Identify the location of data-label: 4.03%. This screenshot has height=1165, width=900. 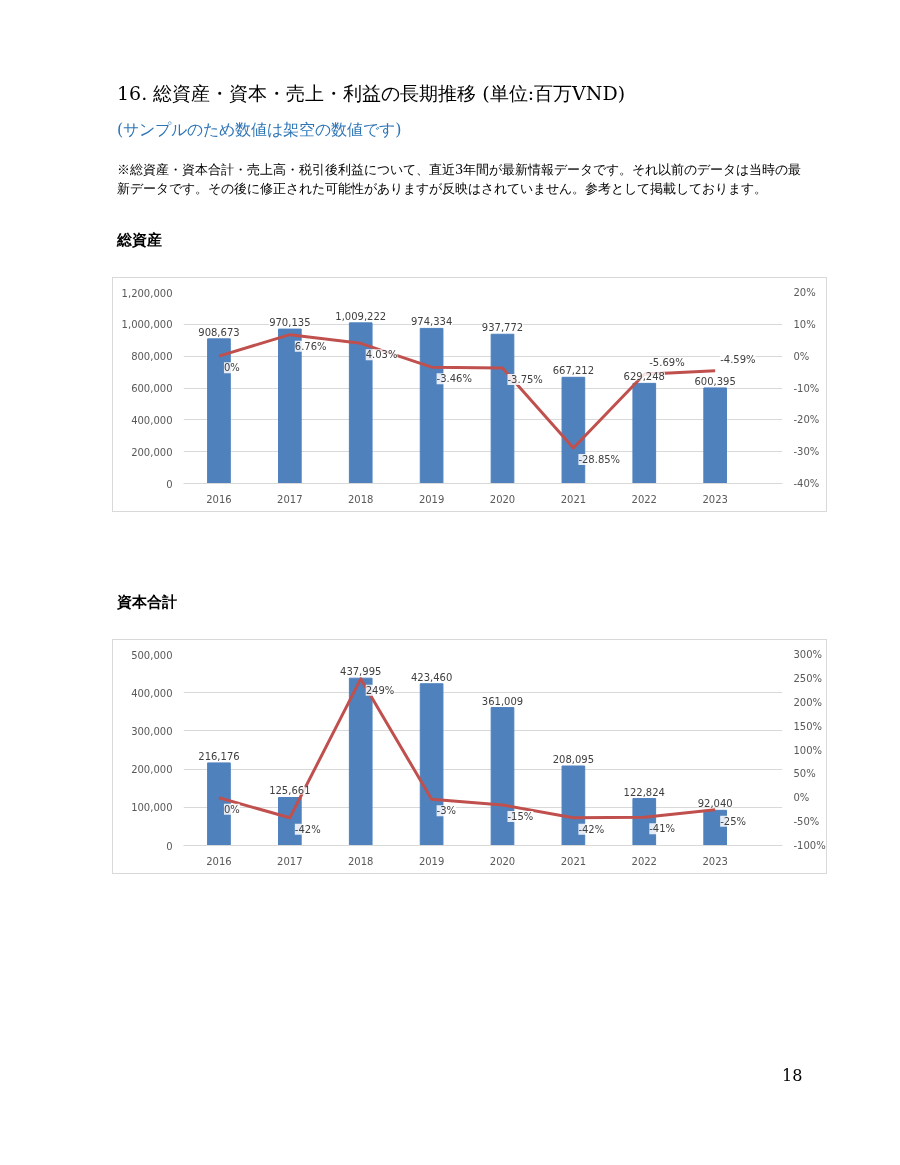
(381, 355).